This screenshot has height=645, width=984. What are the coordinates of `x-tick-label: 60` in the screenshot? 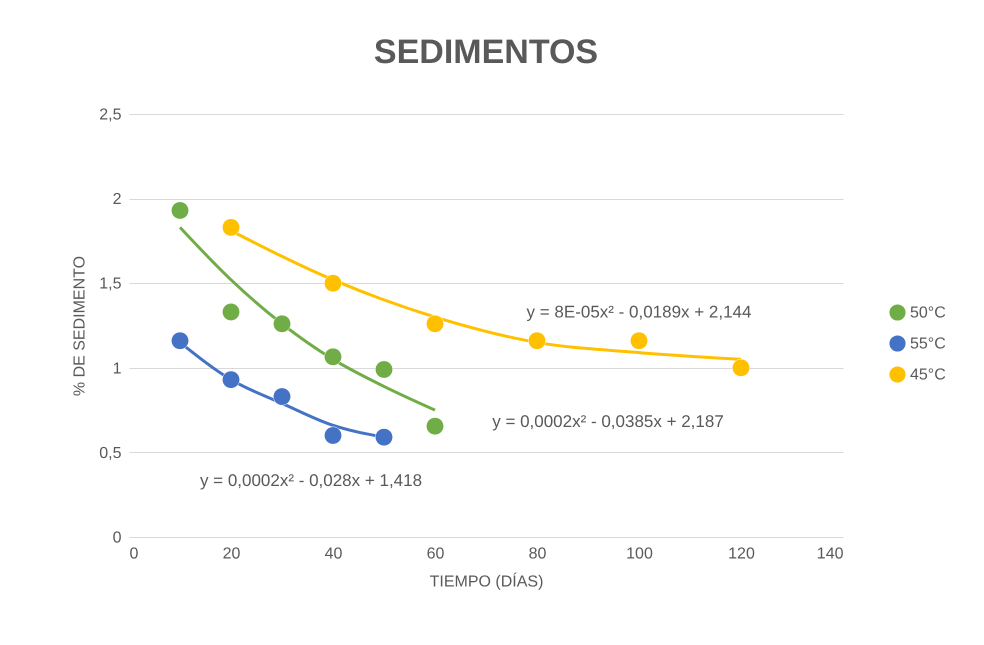 It's located at (435, 554).